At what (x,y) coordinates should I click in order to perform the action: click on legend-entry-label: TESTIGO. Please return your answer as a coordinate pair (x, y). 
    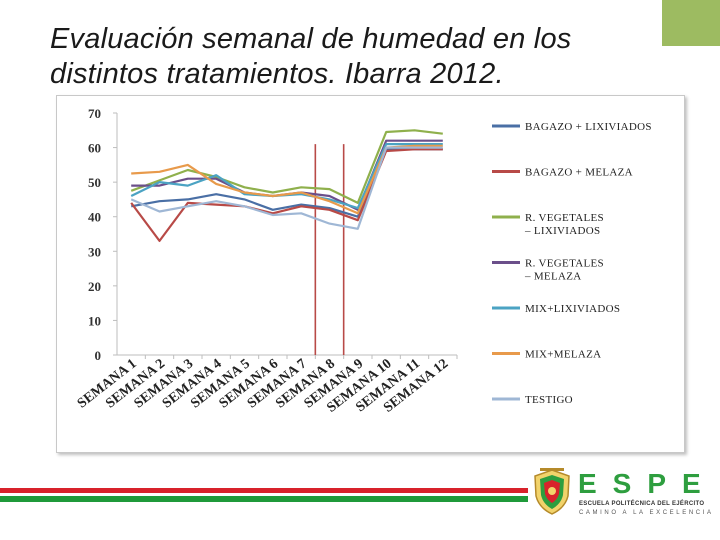
    Looking at the image, I should click on (549, 400).